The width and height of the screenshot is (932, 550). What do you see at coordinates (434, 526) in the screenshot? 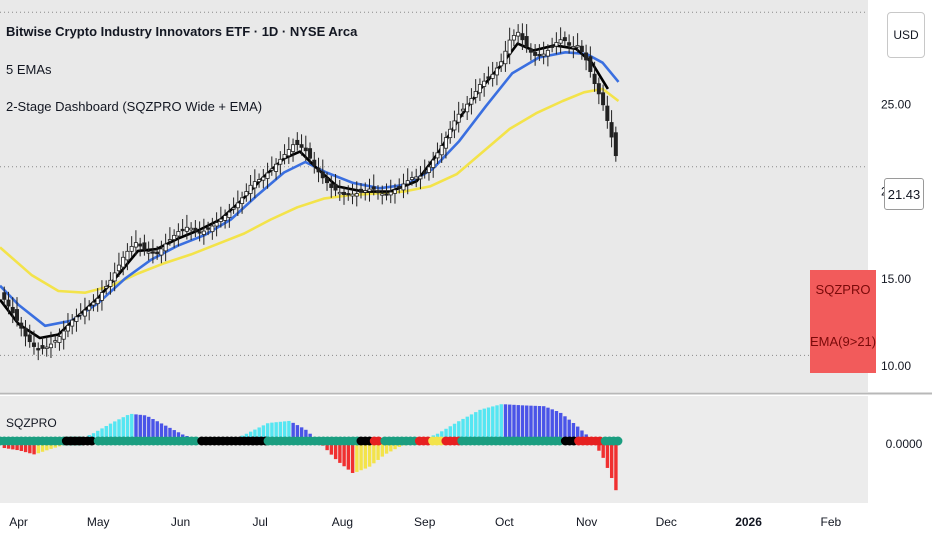
I see `time-axis-bg` at bounding box center [434, 526].